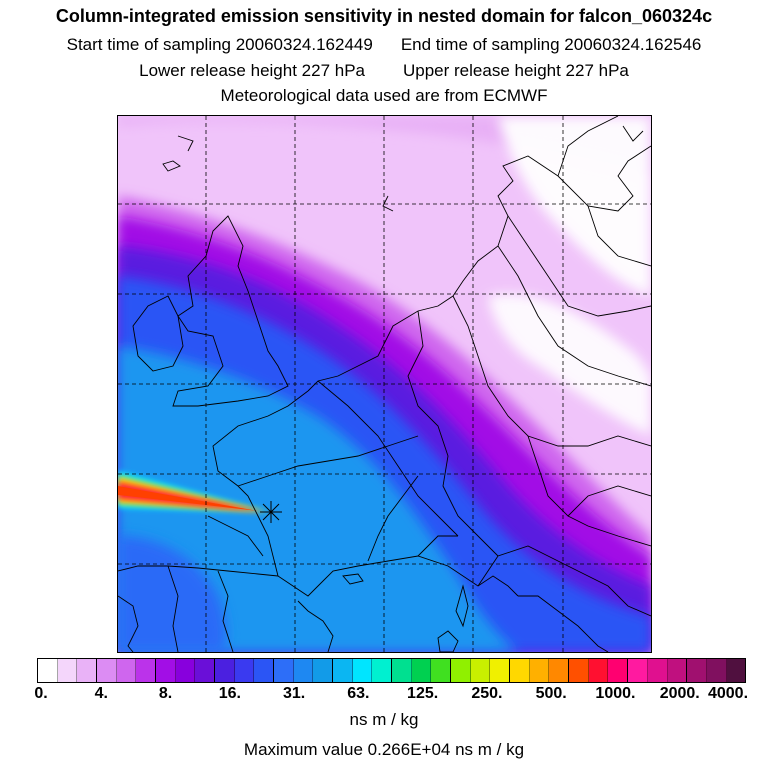 Image resolution: width=768 pixels, height=768 pixels. Describe the element at coordinates (384, 749) in the screenshot. I see `maximum-value-label: Maximum value 0.266E+04 ns m / kg` at that location.